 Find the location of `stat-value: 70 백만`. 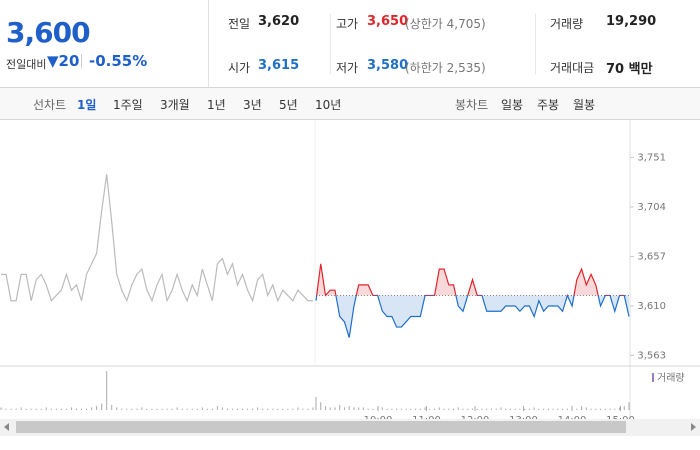

stat-value: 70 백만 is located at coordinates (629, 69).